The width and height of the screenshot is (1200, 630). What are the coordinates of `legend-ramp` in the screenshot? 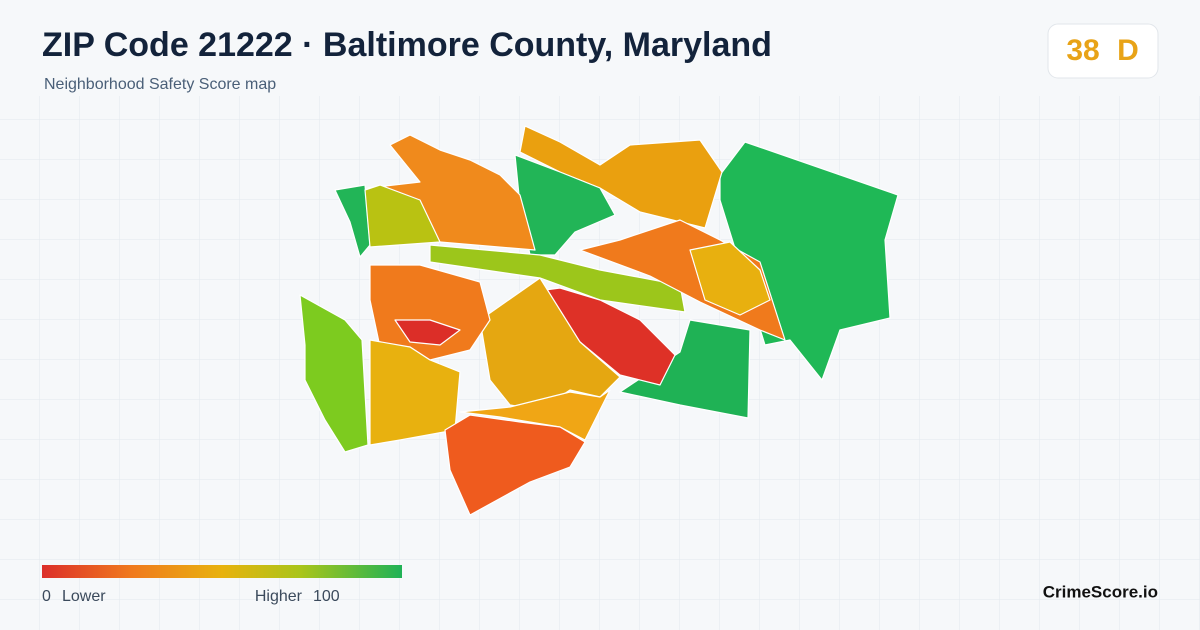 It's located at (222, 571).